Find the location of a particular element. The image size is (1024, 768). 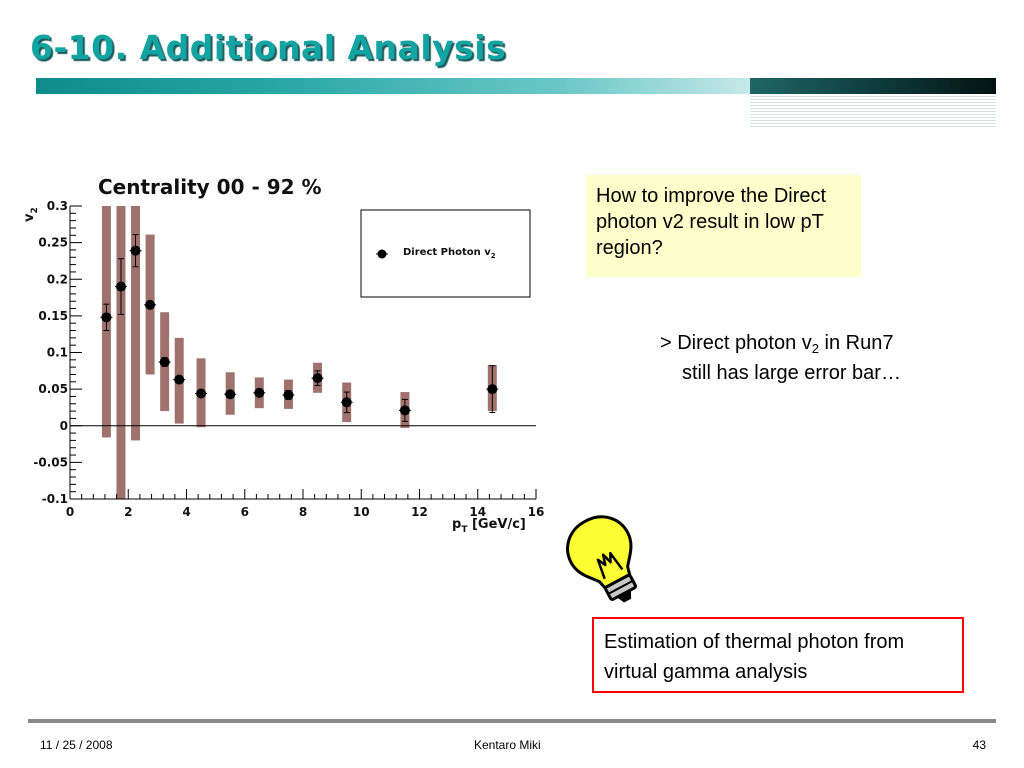

footer-author: Kentaro Miki is located at coordinates (507, 745).